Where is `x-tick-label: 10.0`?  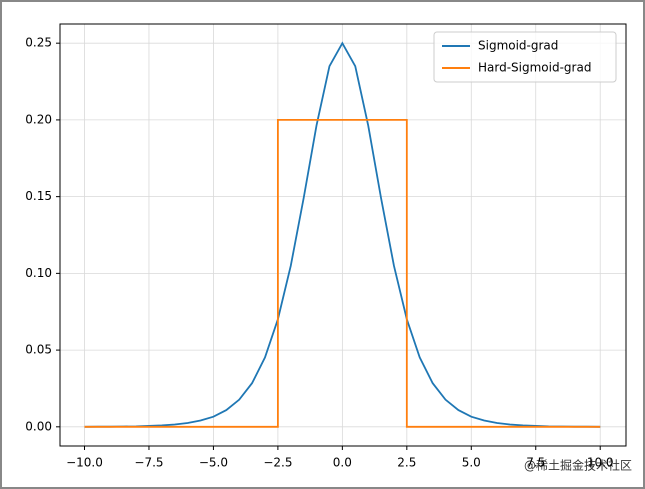
x-tick-label: 10.0 is located at coordinates (600, 463).